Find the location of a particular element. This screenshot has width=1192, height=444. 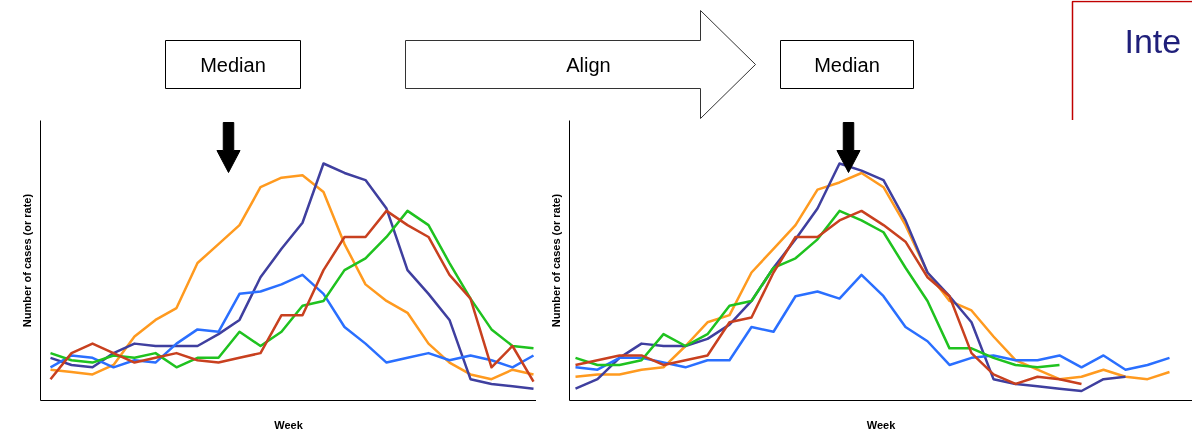

text: Align is located at coordinates (588, 64).